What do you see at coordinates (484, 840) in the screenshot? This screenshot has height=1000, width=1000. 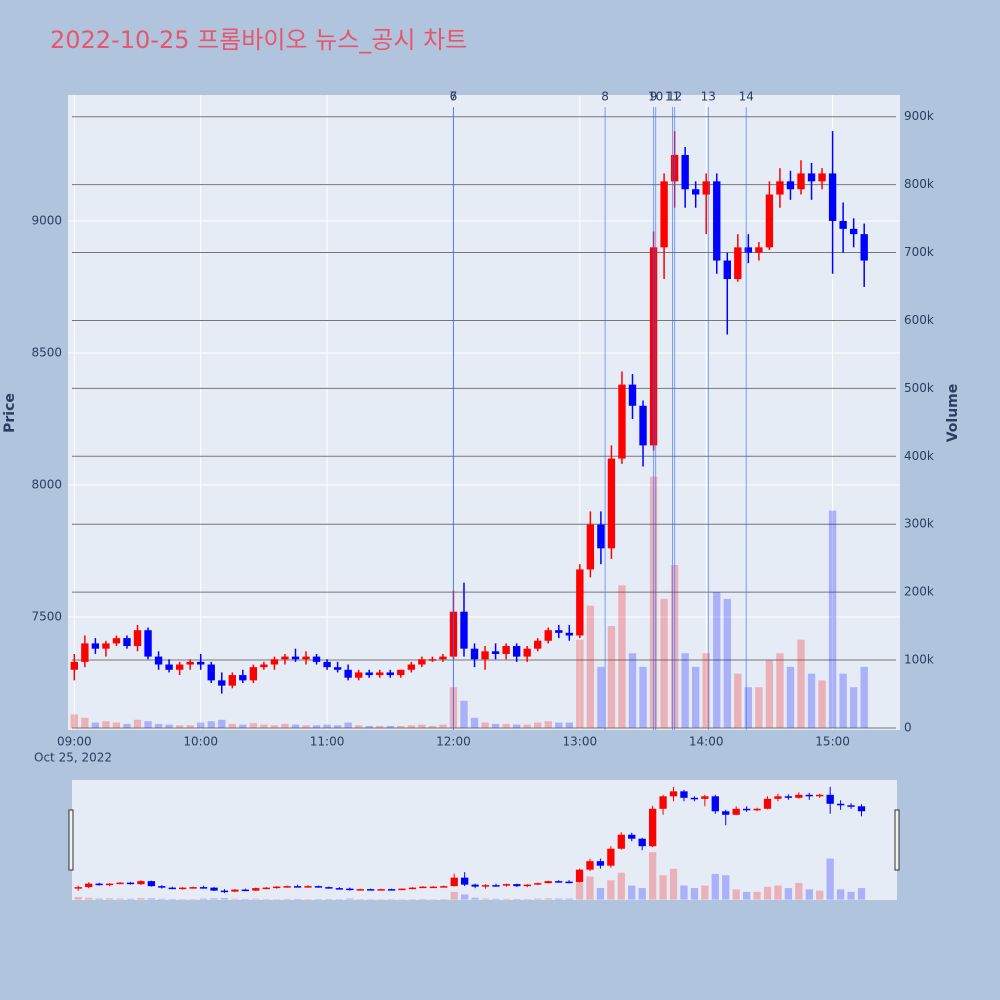 I see `range-slider` at bounding box center [484, 840].